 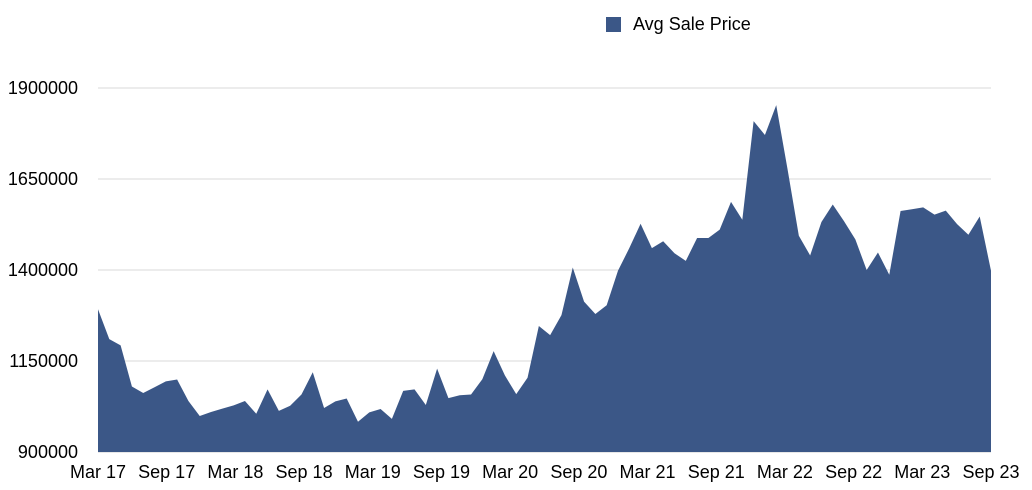 I want to click on y-tick-label: 1400000, so click(x=43, y=270).